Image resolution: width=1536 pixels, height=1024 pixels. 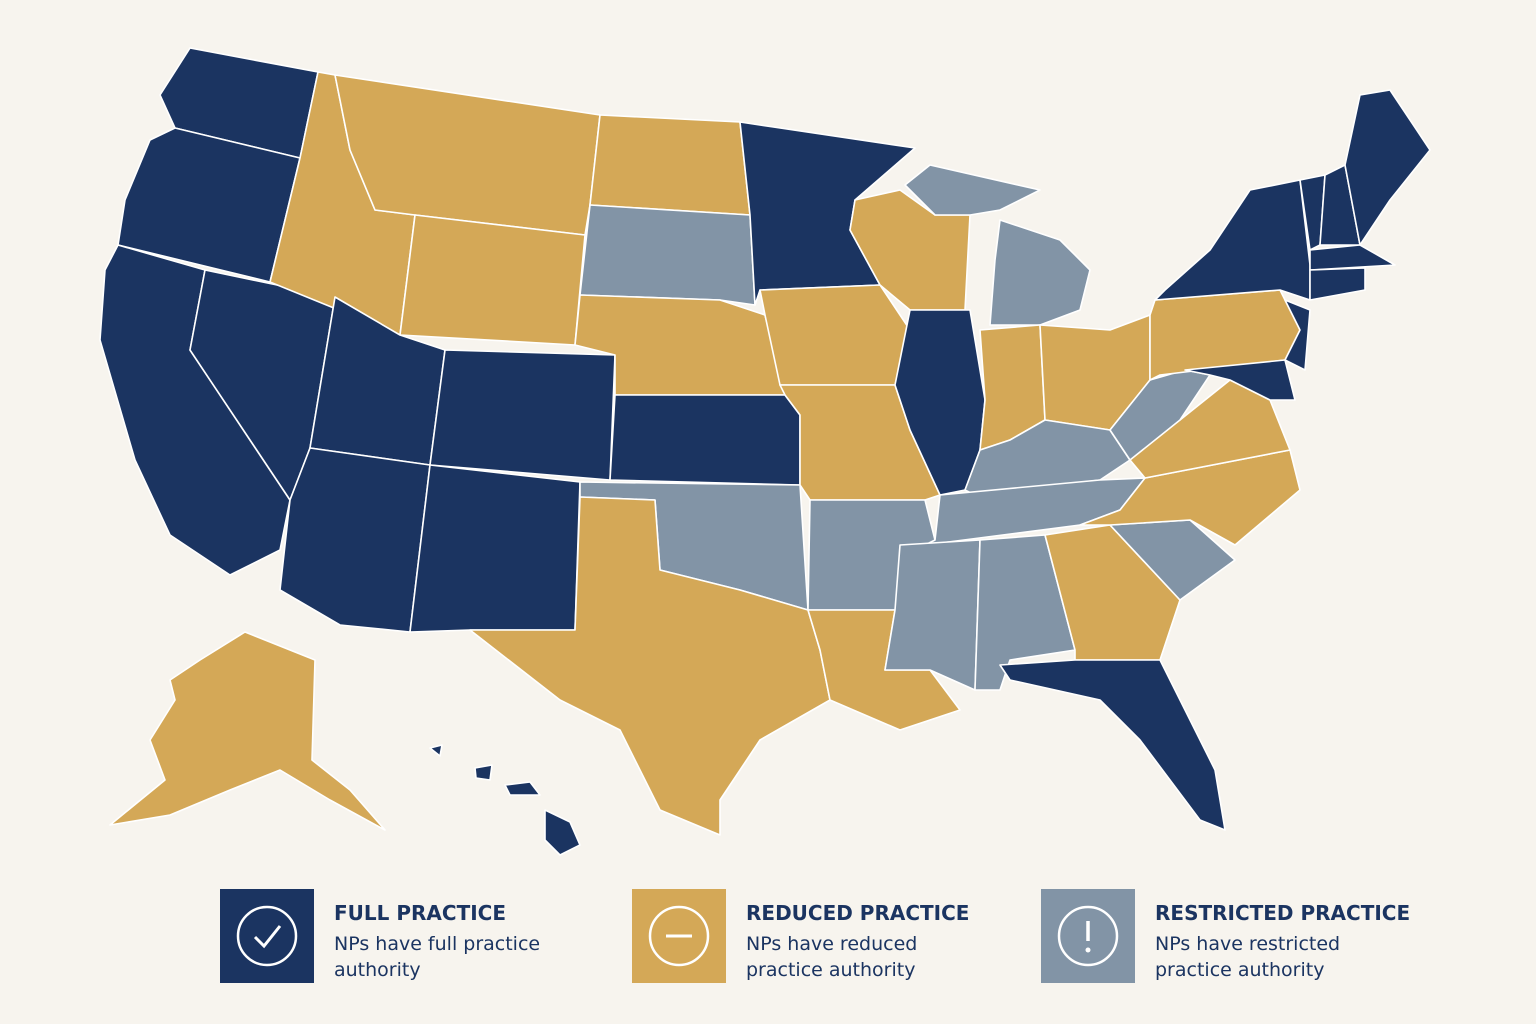 I want to click on legend-title: REDUCED PRACTICE, so click(x=858, y=913).